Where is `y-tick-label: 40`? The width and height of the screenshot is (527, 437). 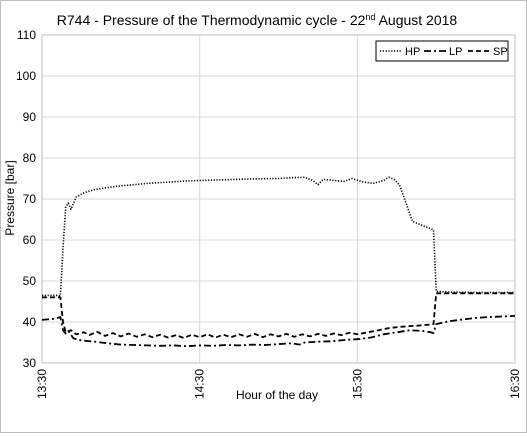 y-tick-label: 40 is located at coordinates (30, 322).